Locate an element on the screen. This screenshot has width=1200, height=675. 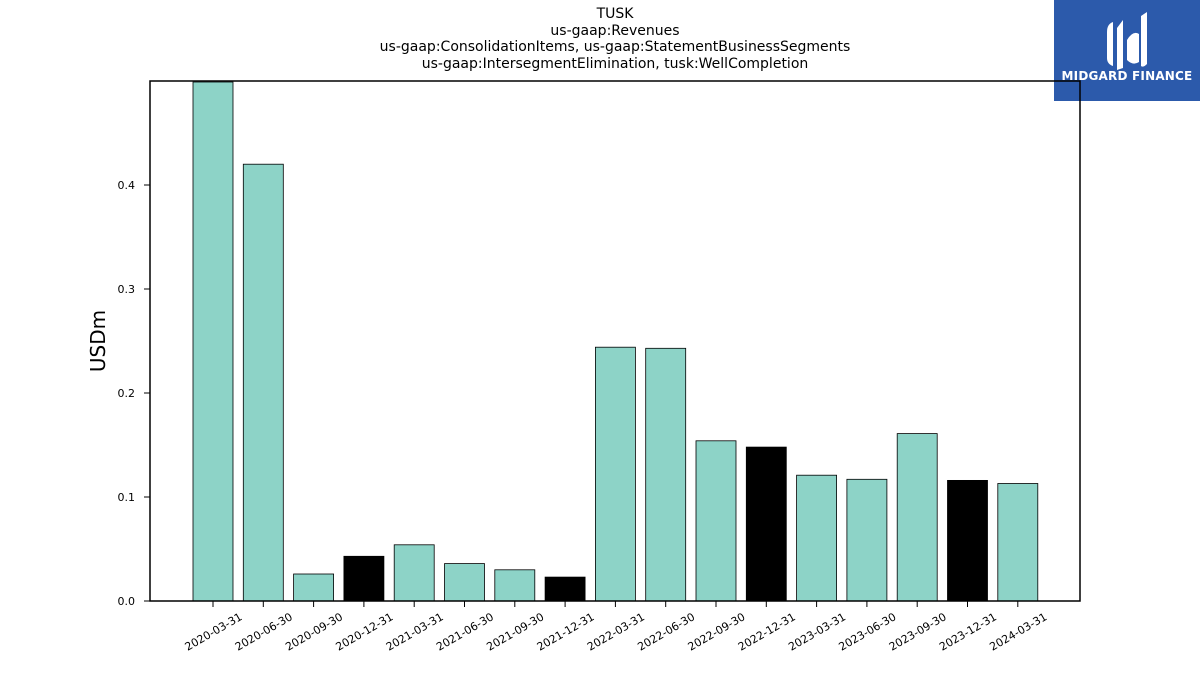
y-tick-label: 0.2 is located at coordinates (127, 393).